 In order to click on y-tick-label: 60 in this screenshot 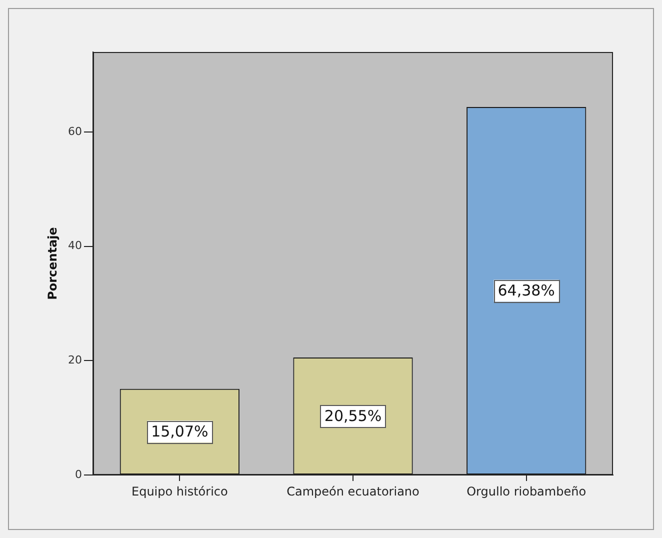, I will do `click(75, 131)`.